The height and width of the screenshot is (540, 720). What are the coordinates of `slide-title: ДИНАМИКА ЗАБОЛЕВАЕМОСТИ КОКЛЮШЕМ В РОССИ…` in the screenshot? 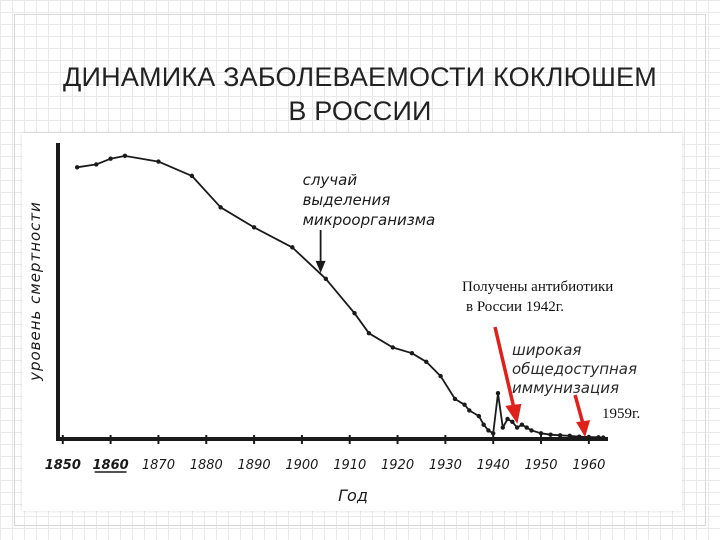 It's located at (360, 94).